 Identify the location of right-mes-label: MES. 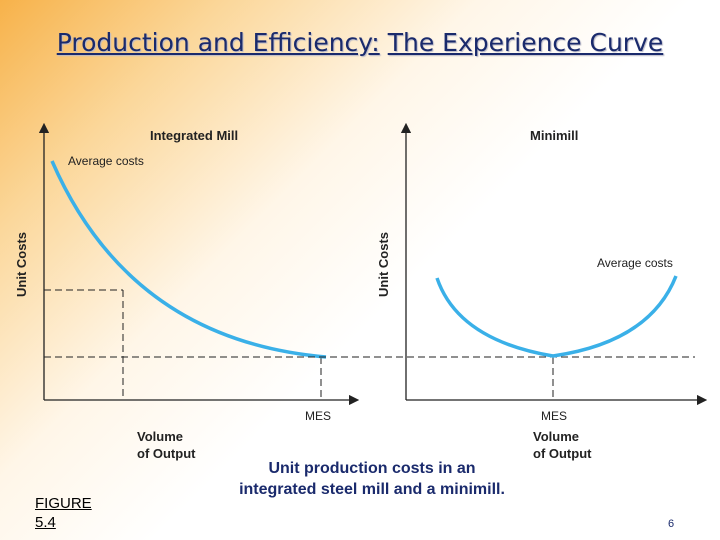
(554, 416).